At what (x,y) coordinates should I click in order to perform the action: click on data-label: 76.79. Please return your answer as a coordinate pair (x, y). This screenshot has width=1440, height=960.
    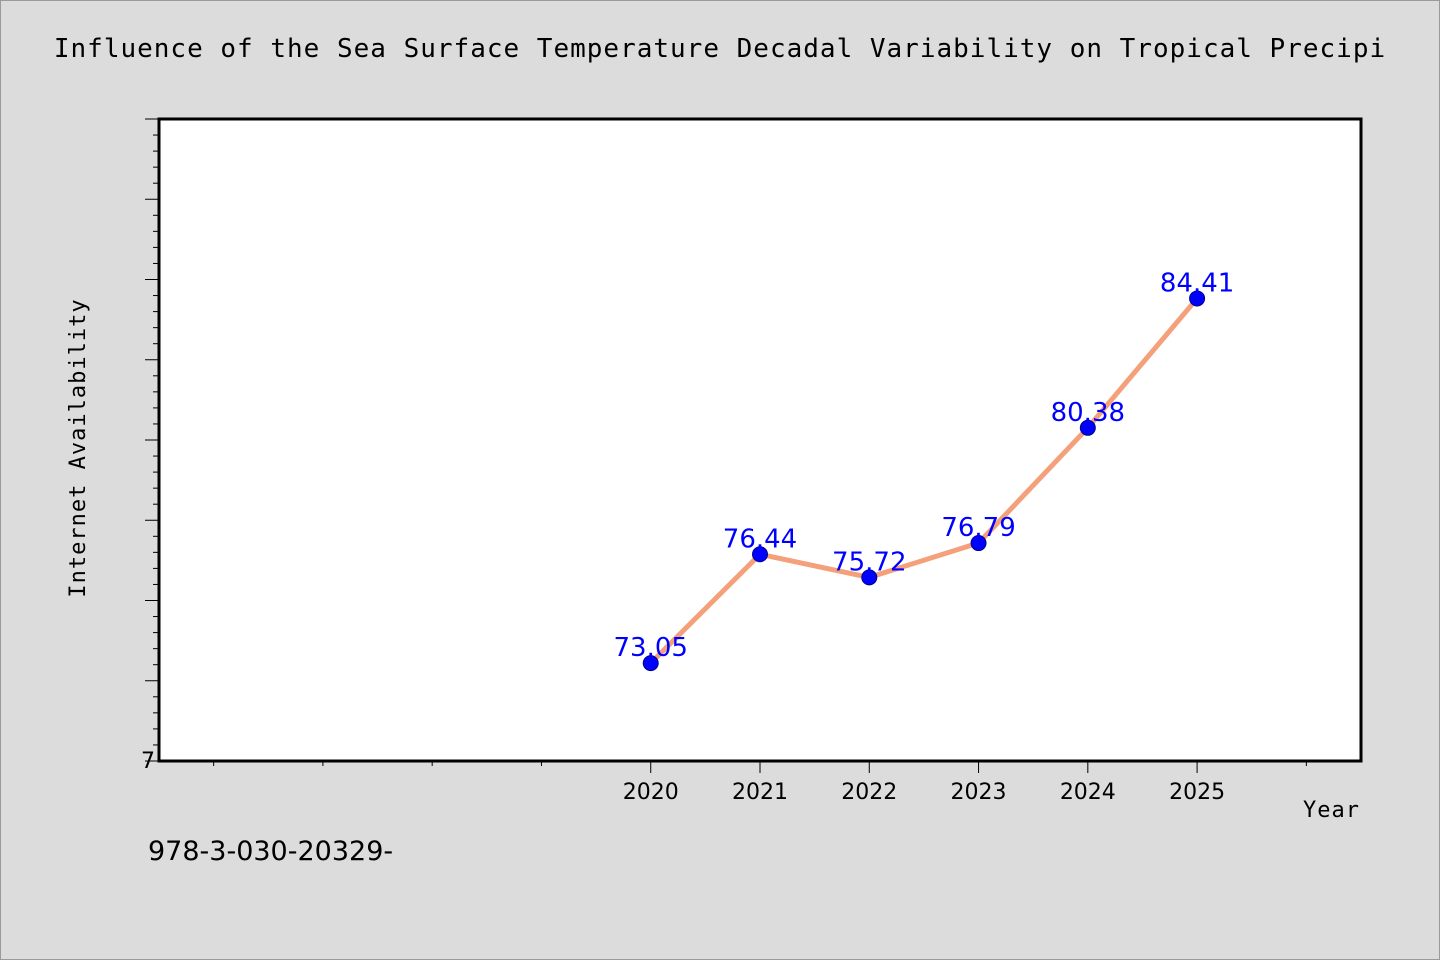
    Looking at the image, I should click on (978, 528).